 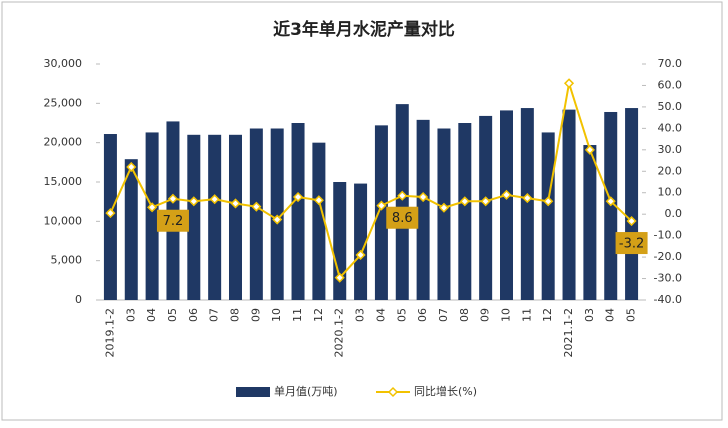 I want to click on y-tick-label: 10,000, so click(x=63, y=220).